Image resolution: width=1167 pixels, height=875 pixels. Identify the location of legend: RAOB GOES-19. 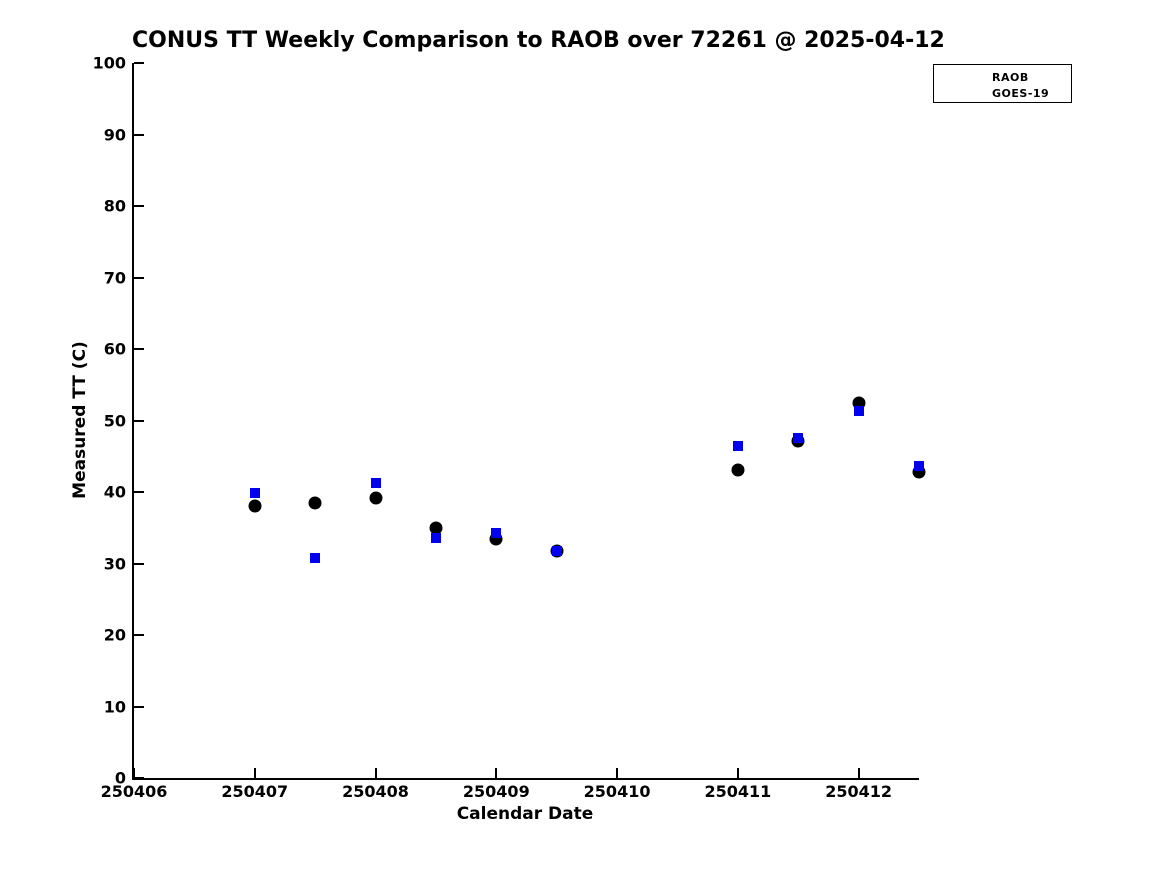
(1002, 83).